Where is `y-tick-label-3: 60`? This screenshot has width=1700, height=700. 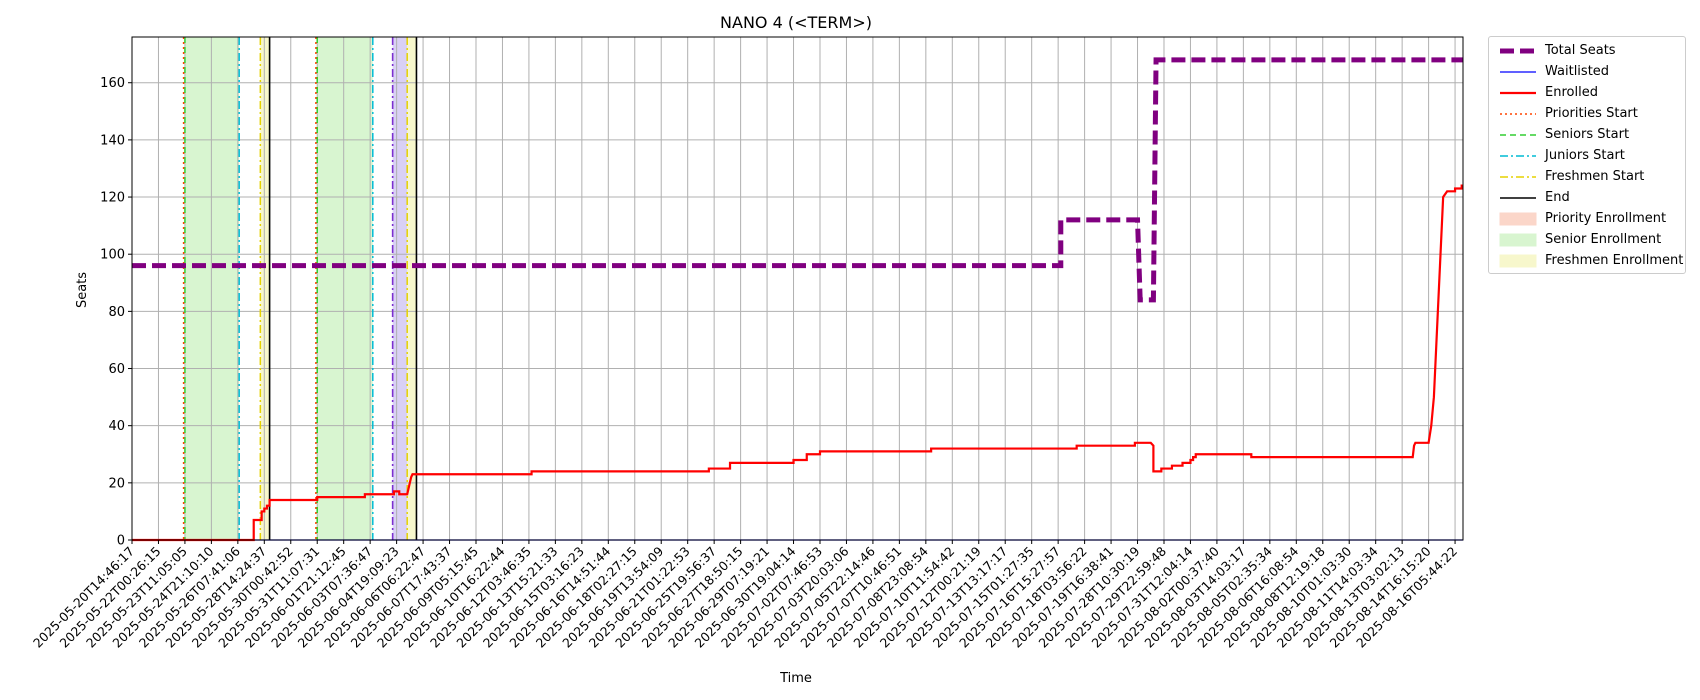 y-tick-label-3: 60 is located at coordinates (116, 369).